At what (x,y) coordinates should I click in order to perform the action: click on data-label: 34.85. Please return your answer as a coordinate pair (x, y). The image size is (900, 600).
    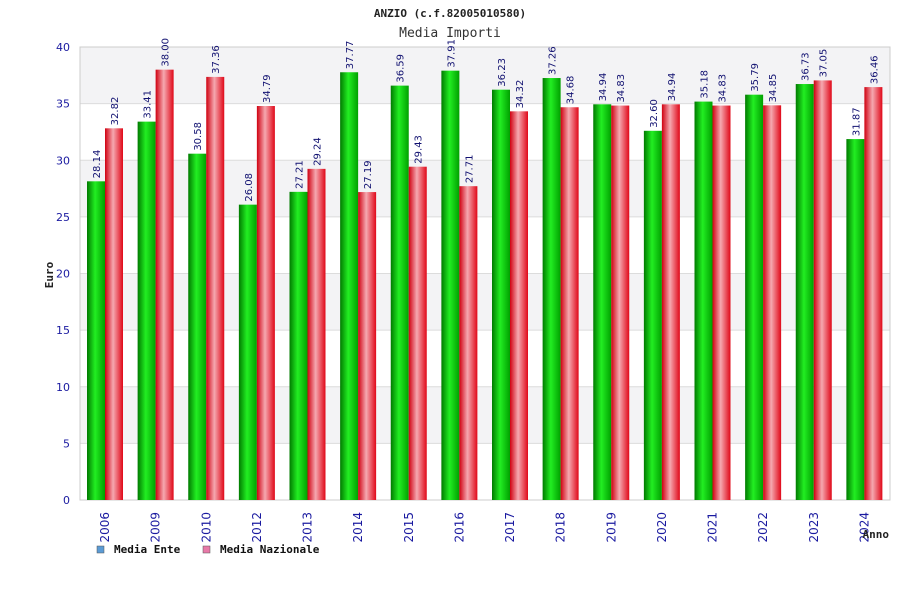
    Looking at the image, I should click on (773, 88).